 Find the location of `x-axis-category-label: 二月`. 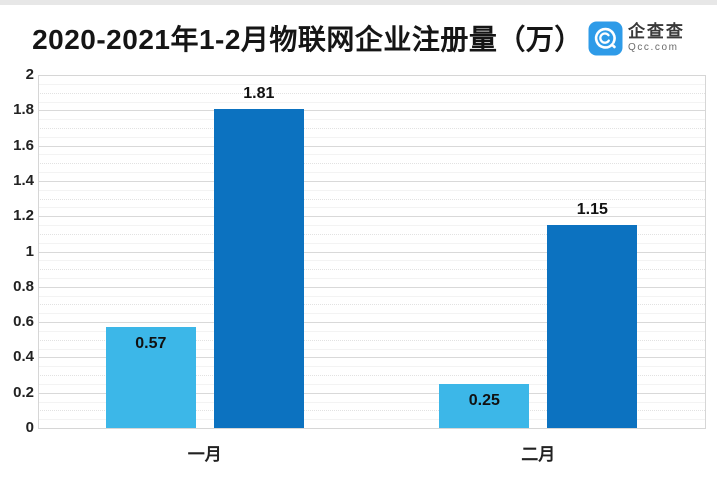

x-axis-category-label: 二月 is located at coordinates (538, 454).